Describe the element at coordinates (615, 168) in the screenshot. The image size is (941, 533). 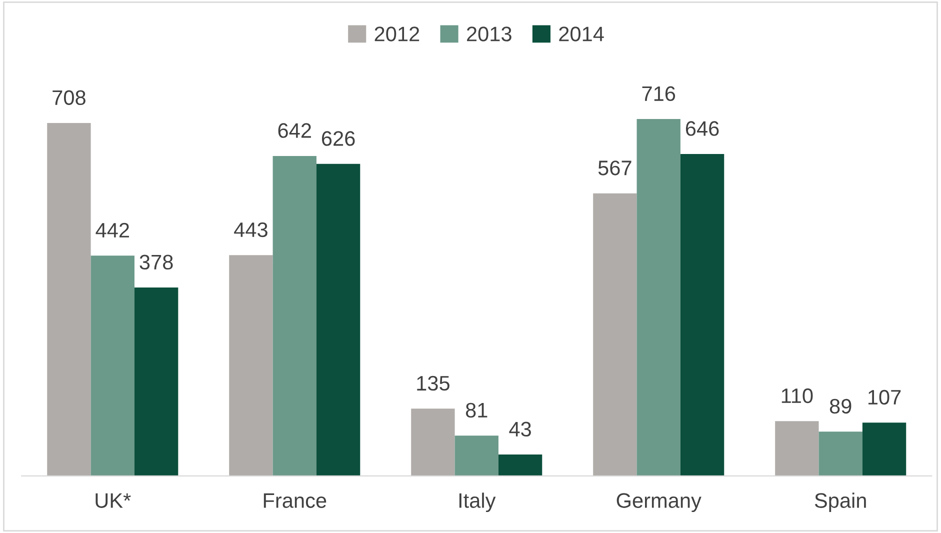
I see `data-label: 567` at that location.